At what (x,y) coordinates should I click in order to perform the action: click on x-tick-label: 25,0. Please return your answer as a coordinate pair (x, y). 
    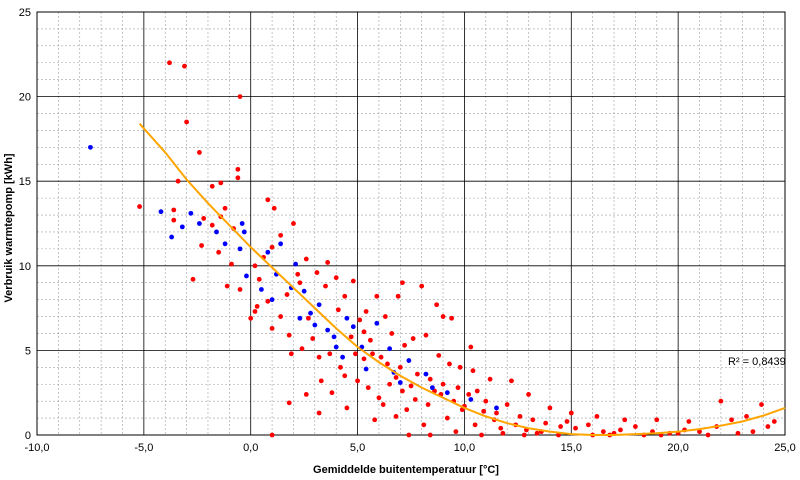
    Looking at the image, I should click on (784, 448).